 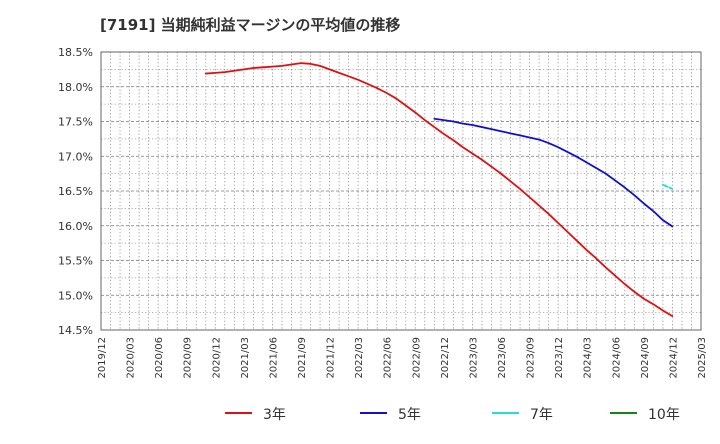 I want to click on legend: 3年 5年 7年 10年, so click(x=452, y=415).